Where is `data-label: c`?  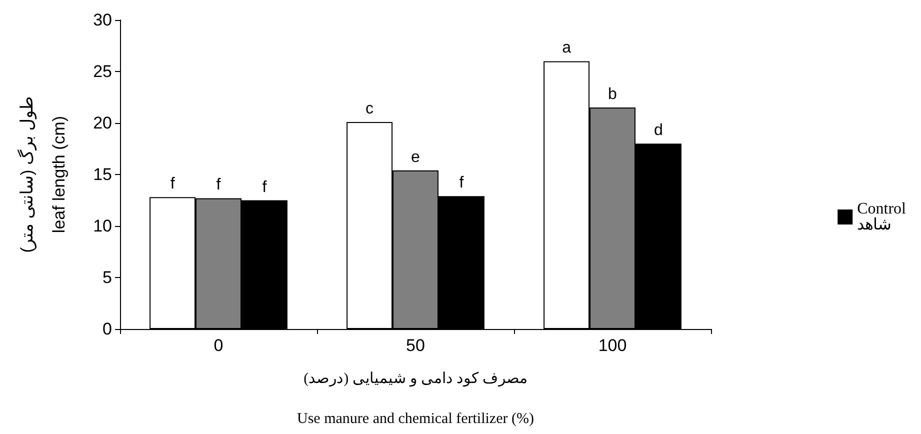 data-label: c is located at coordinates (370, 109).